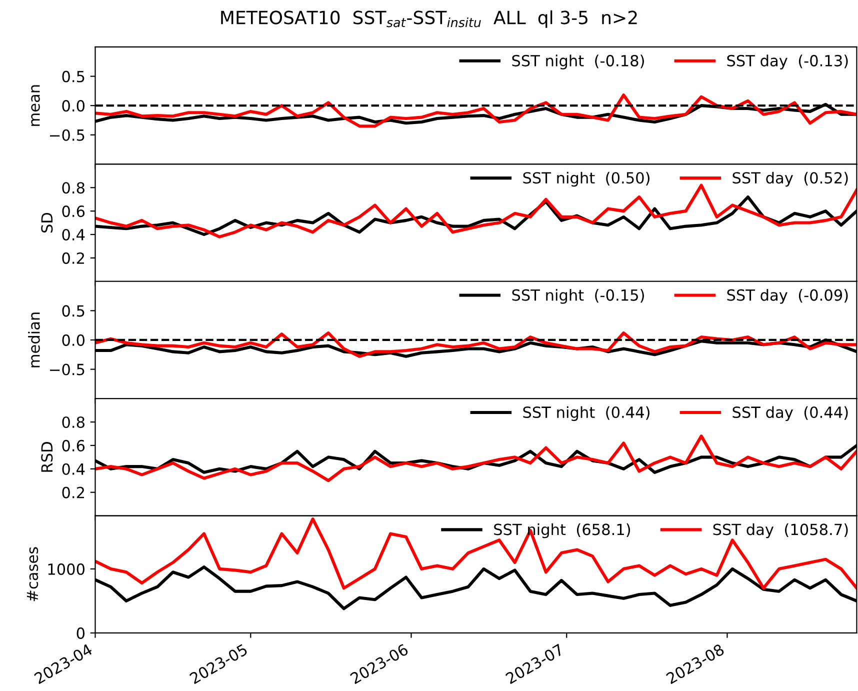 Image resolution: width=858 pixels, height=691 pixels. I want to click on legend-label: SST day (-0.09), so click(787, 296).